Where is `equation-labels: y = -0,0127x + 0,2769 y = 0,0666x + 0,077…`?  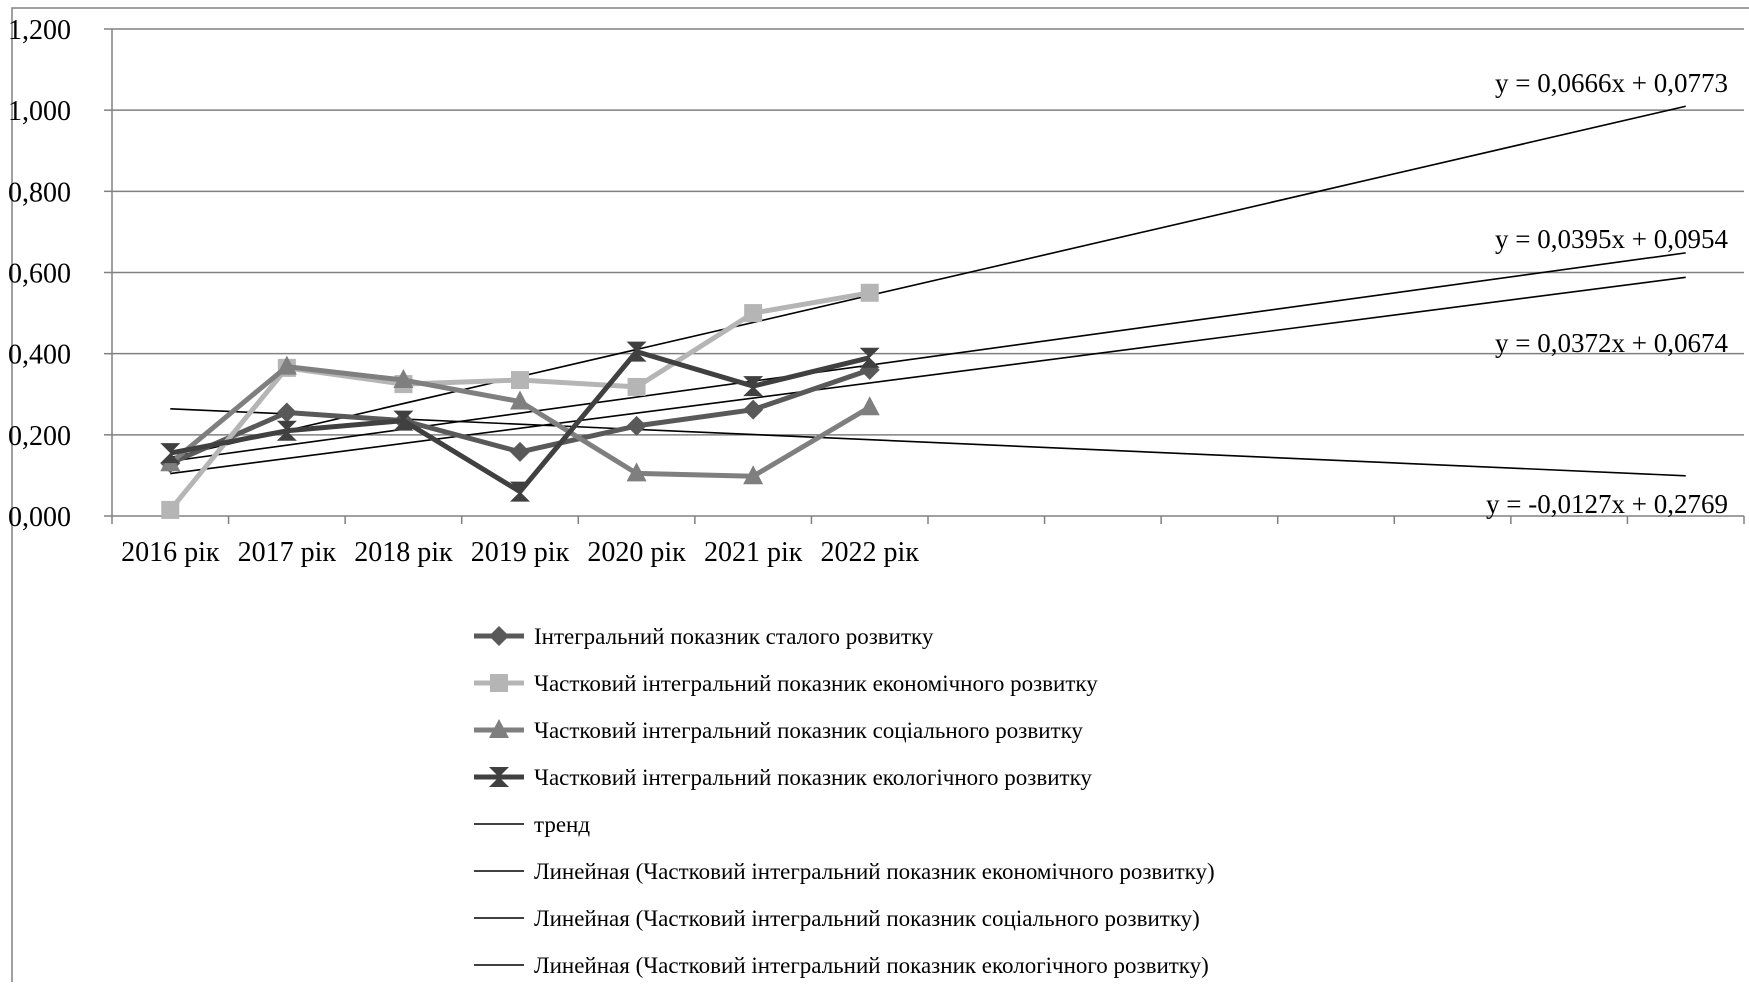
equation-labels: y = -0,0127x + 0,2769 y = 0,0666x + 0,077… is located at coordinates (1607, 293).